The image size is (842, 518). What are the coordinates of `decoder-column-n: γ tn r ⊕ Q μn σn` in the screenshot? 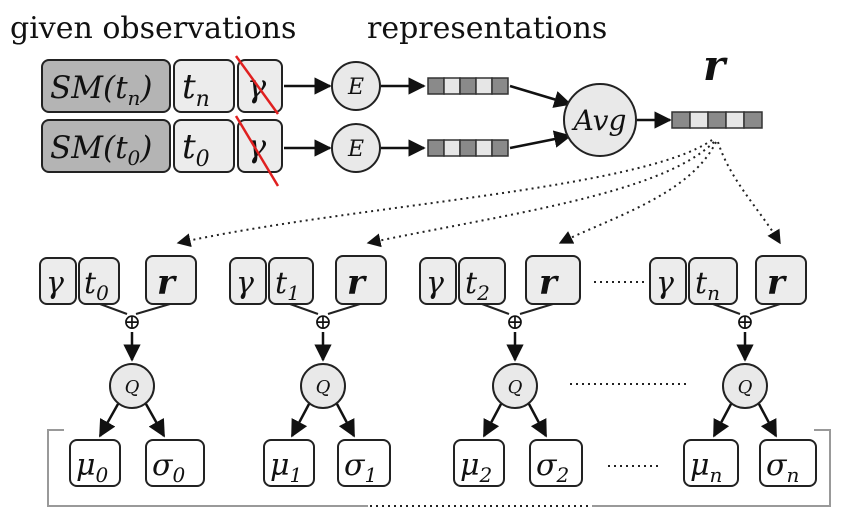 It's located at (733, 371).